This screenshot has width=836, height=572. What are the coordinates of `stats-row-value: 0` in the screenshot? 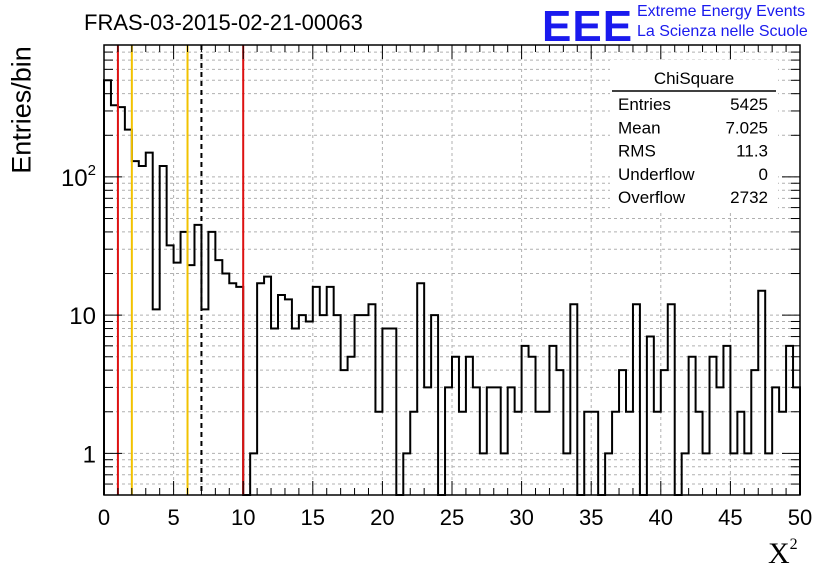 It's located at (763, 174).